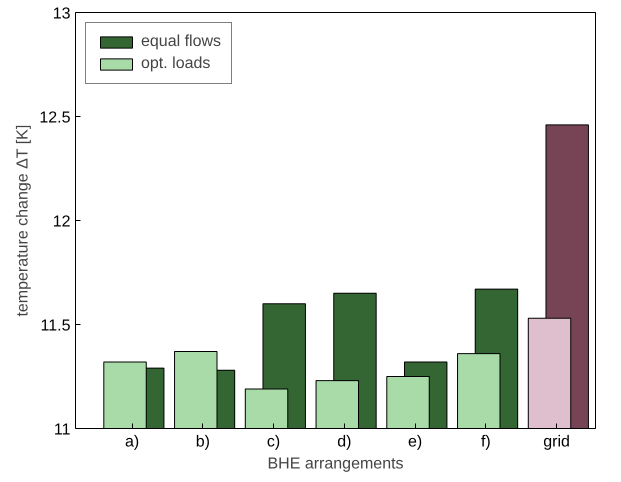  Describe the element at coordinates (62, 430) in the screenshot. I see `y-tick-label: 11` at that location.